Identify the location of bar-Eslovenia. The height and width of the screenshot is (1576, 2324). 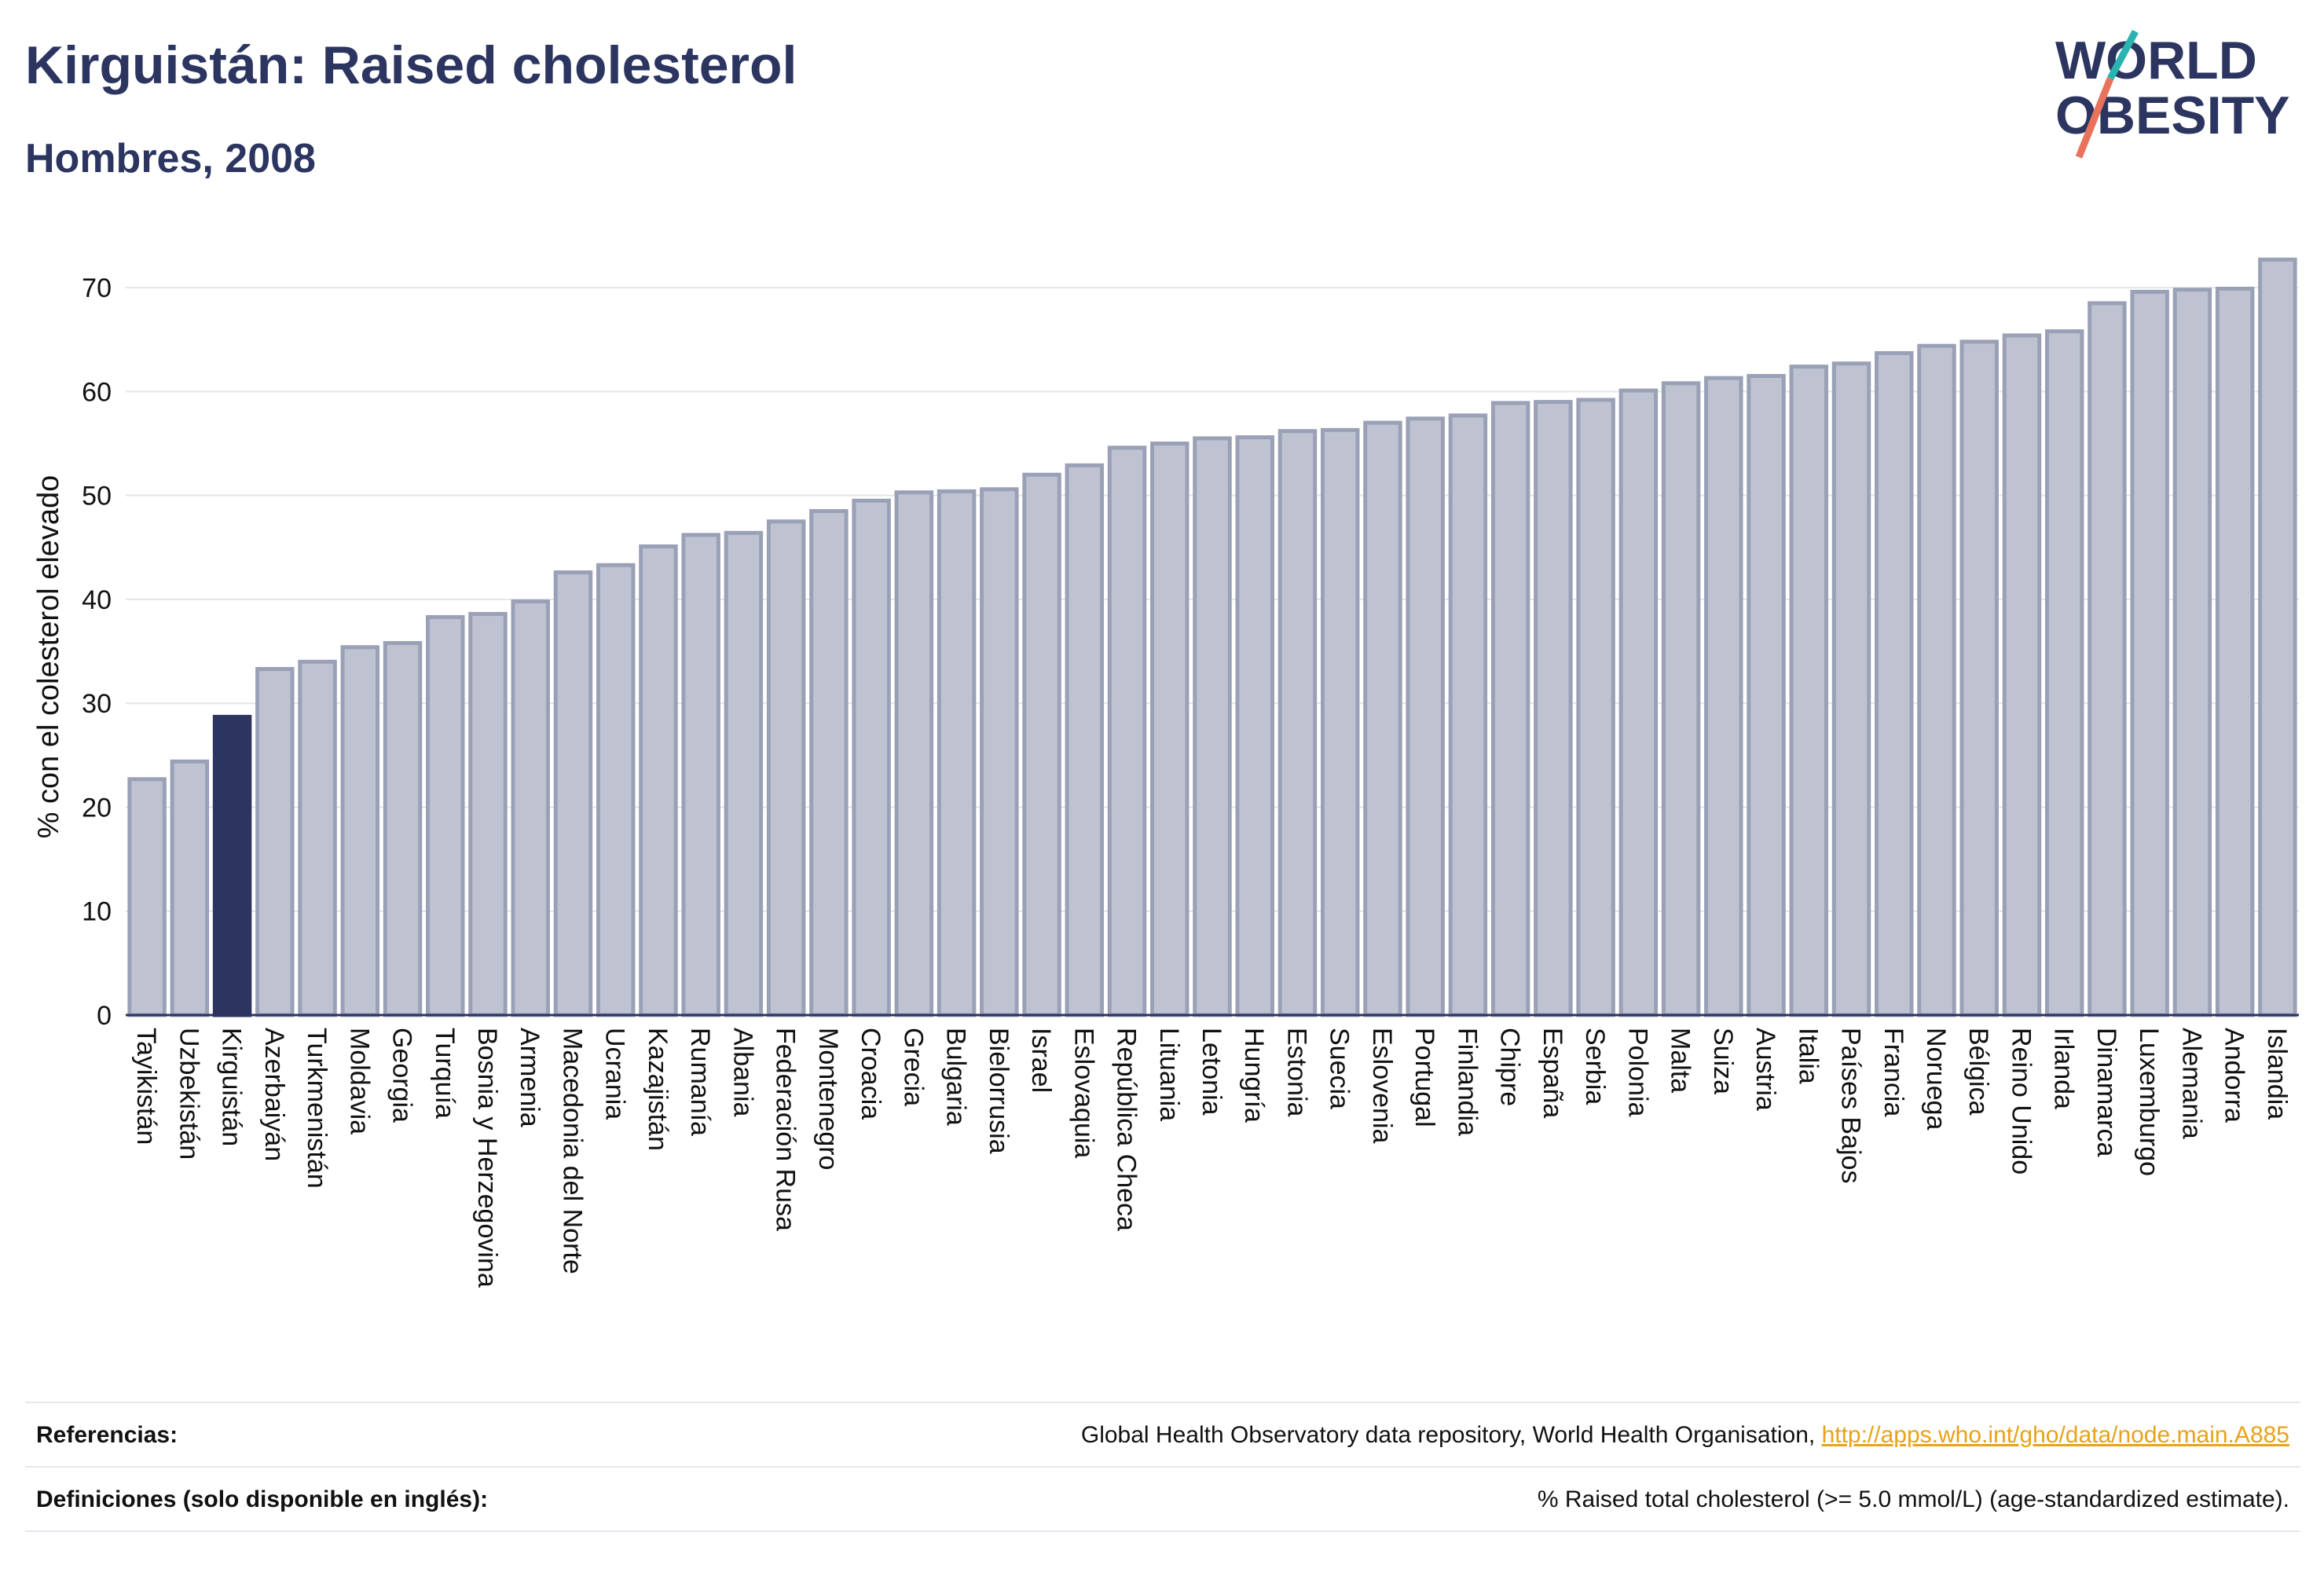
(1382, 718).